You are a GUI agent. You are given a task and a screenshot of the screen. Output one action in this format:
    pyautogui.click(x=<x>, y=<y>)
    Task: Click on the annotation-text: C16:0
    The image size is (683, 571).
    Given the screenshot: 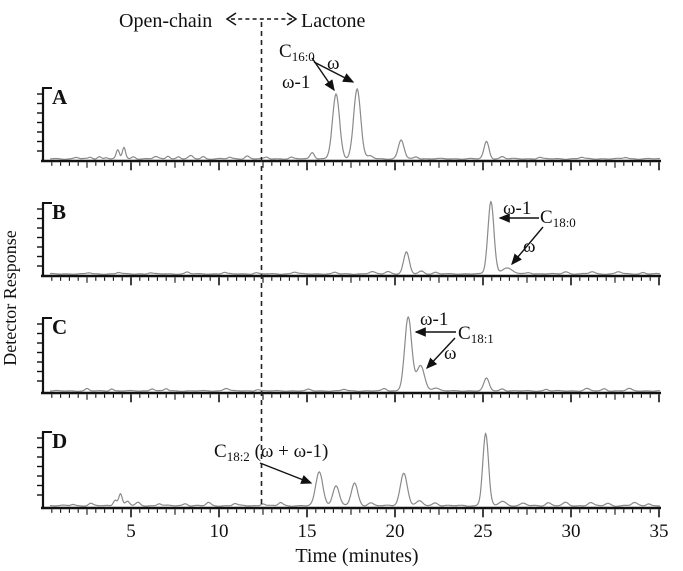 What is the action you would take?
    pyautogui.click(x=297, y=52)
    